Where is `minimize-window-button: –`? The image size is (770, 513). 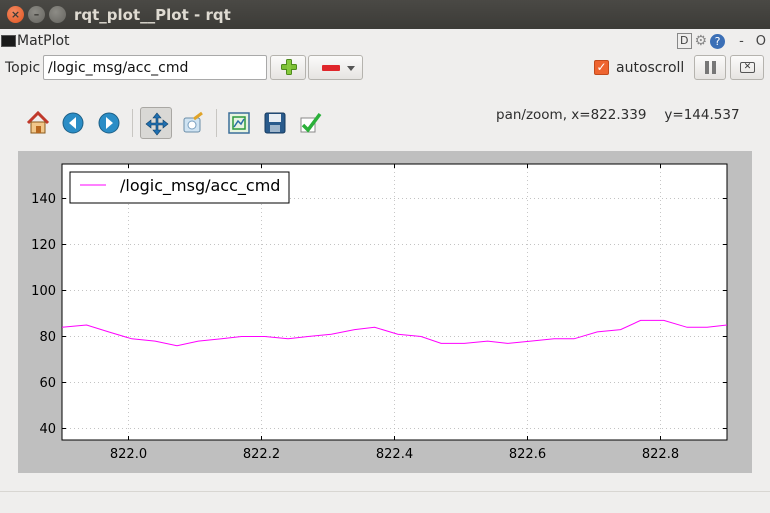 minimize-window-button: – is located at coordinates (36, 14).